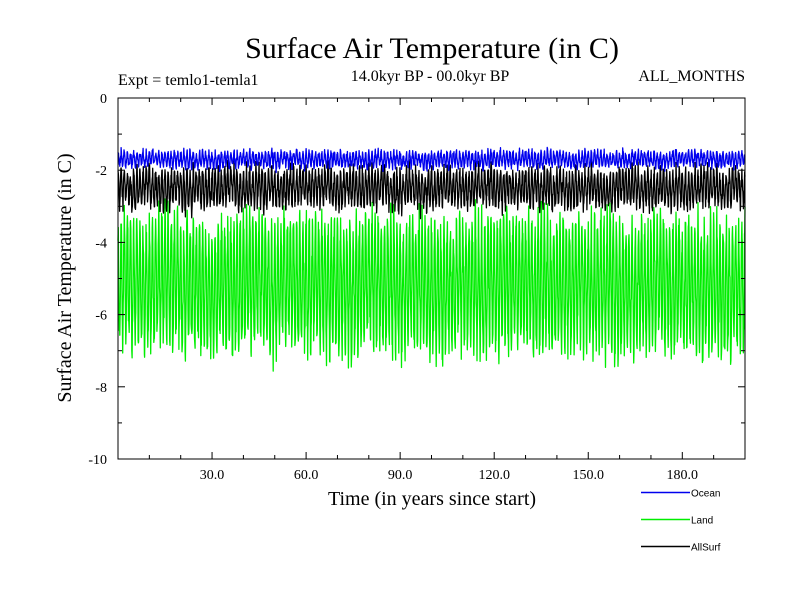 Image resolution: width=800 pixels, height=600 pixels. What do you see at coordinates (101, 171) in the screenshot?
I see `y-tick-label: -2` at bounding box center [101, 171].